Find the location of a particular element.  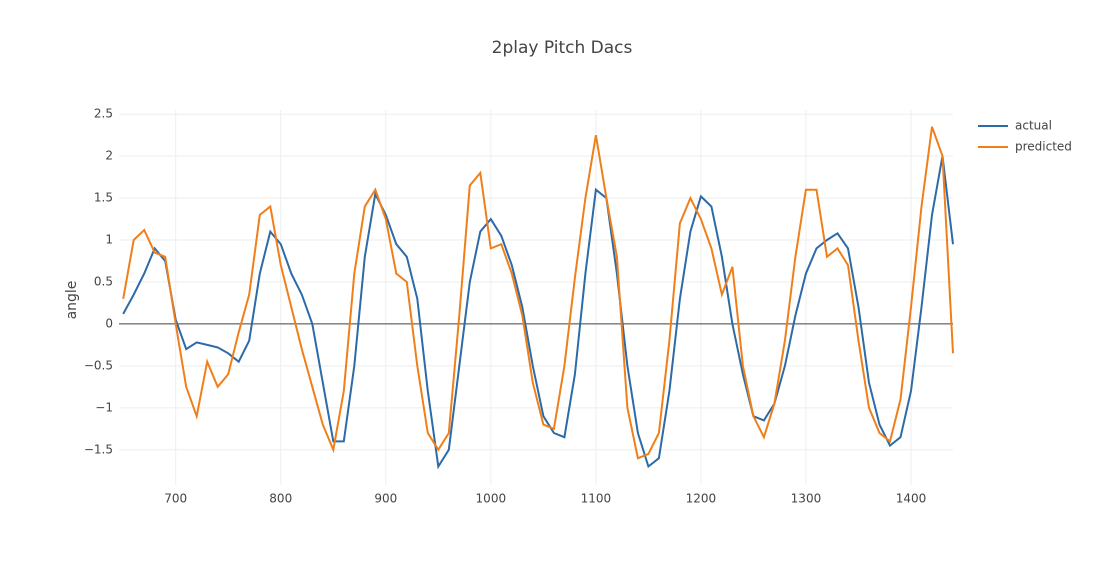

y-tick-label: 0 is located at coordinates (109, 323).